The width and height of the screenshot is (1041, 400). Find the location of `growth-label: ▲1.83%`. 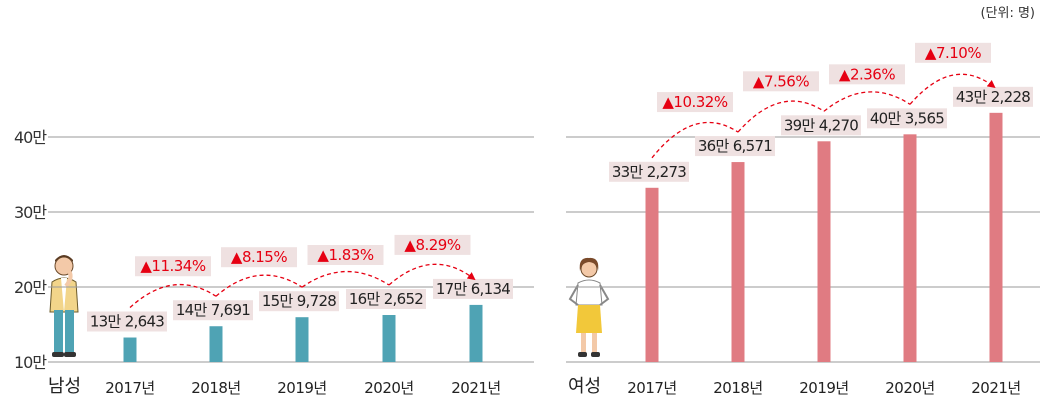

growth-label: ▲1.83% is located at coordinates (345, 255).